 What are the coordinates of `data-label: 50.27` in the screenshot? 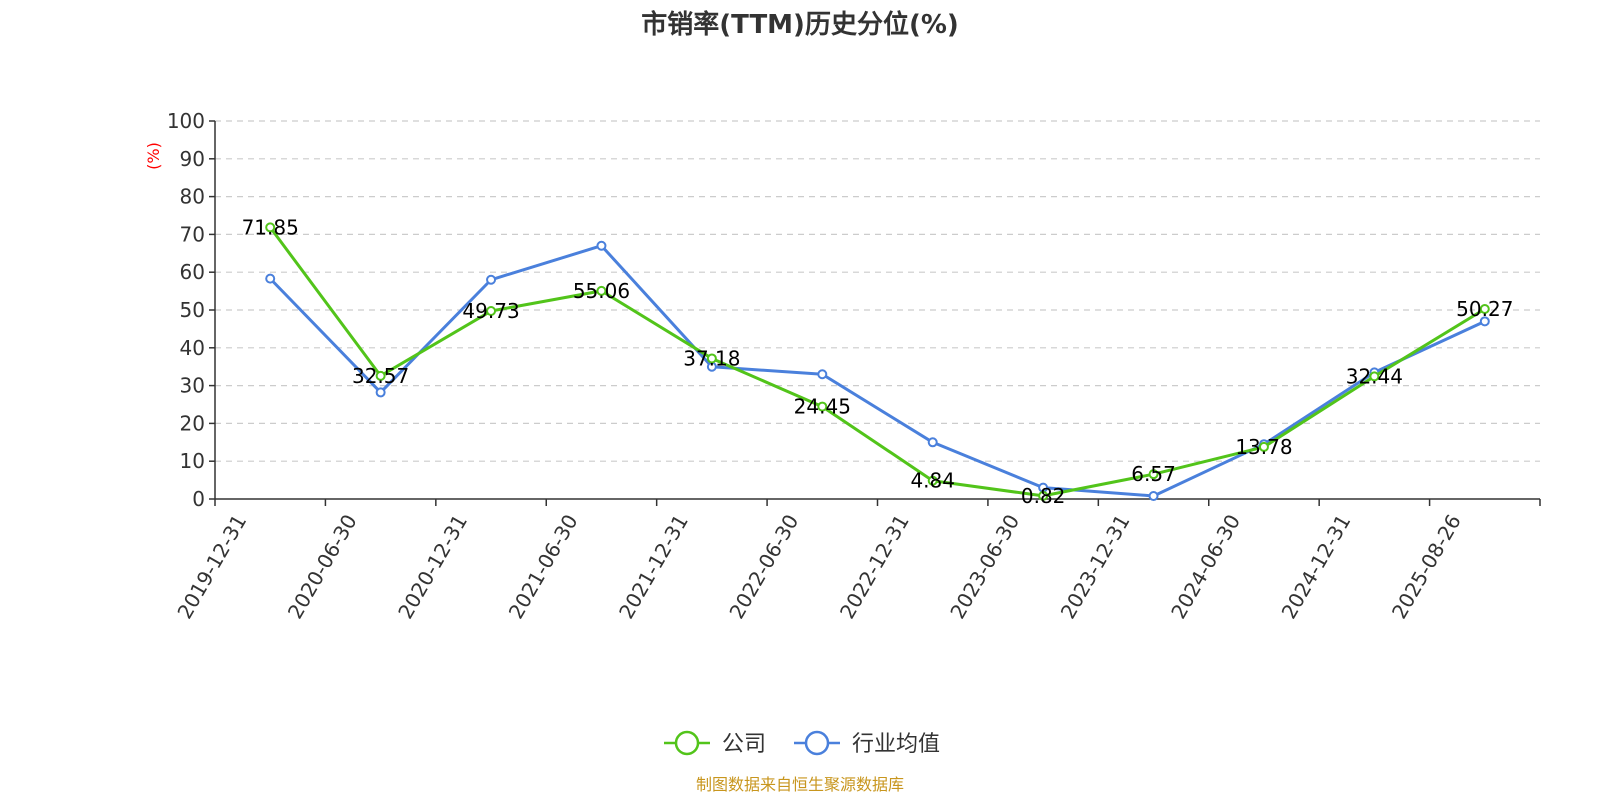 It's located at (1484, 309).